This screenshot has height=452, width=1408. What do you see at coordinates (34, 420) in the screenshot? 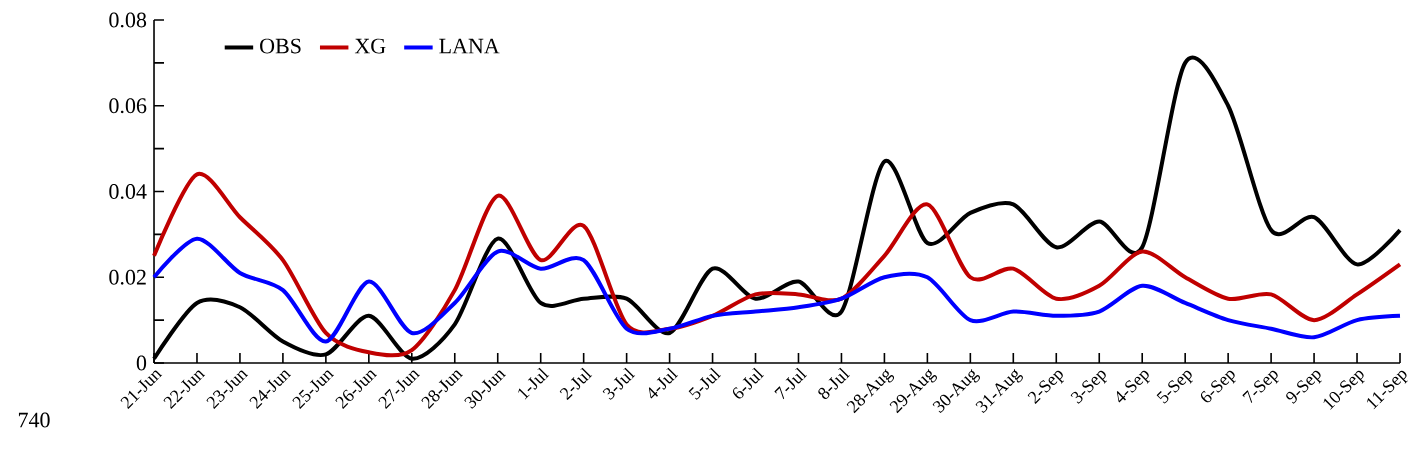
I see `text: 740` at bounding box center [34, 420].